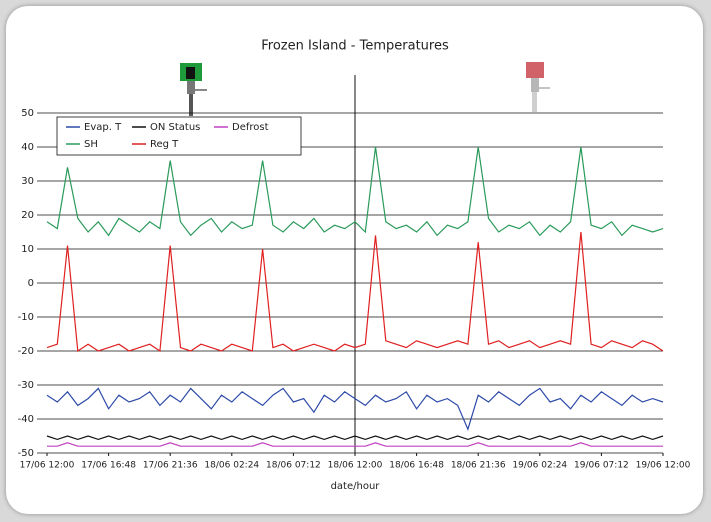  I want to click on chart-title: Frozen Island - Temperatures, so click(355, 46).